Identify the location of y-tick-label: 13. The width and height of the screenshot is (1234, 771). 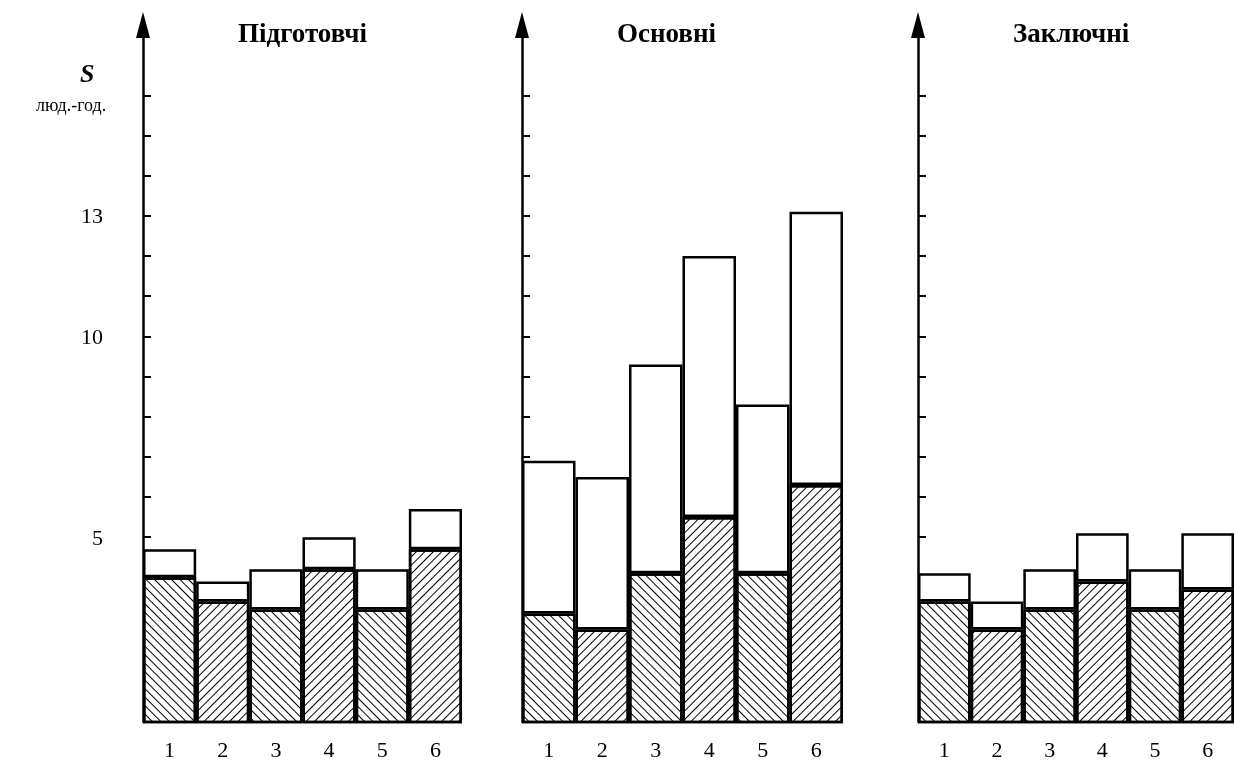
(92, 216).